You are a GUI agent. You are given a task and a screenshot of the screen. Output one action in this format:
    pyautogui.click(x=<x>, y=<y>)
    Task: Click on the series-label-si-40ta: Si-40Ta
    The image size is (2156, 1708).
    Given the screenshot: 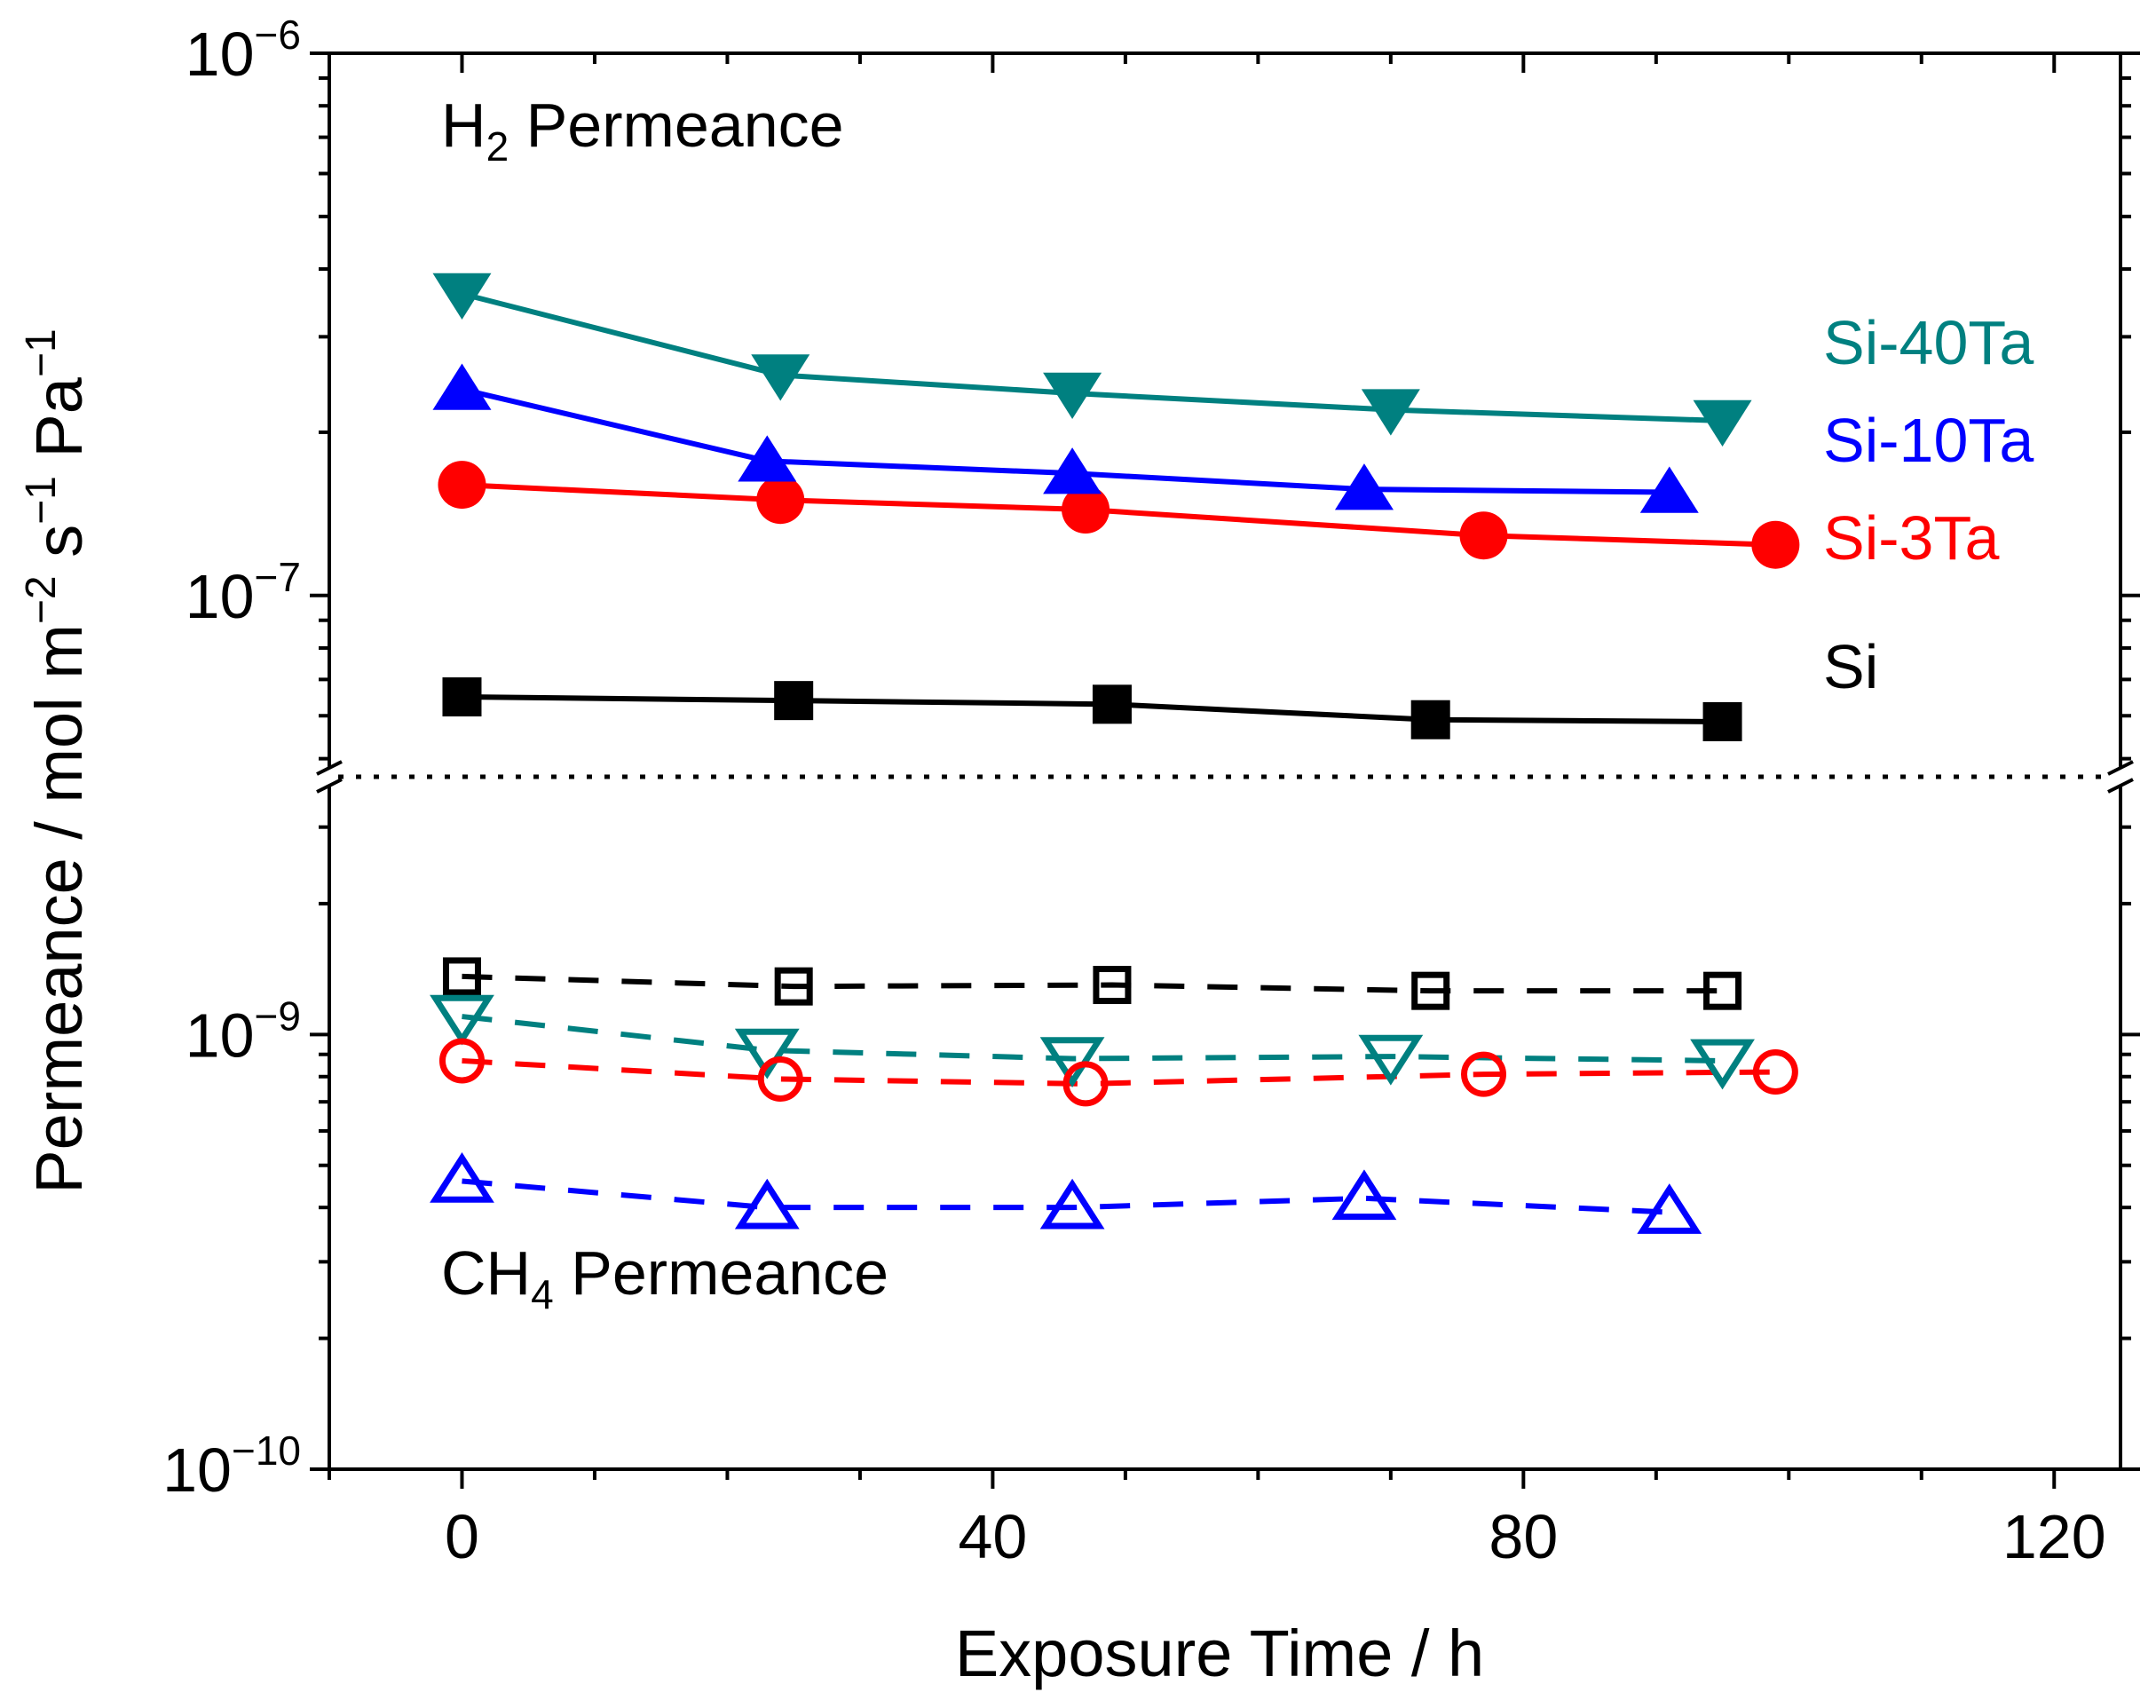 What is the action you would take?
    pyautogui.click(x=1929, y=342)
    